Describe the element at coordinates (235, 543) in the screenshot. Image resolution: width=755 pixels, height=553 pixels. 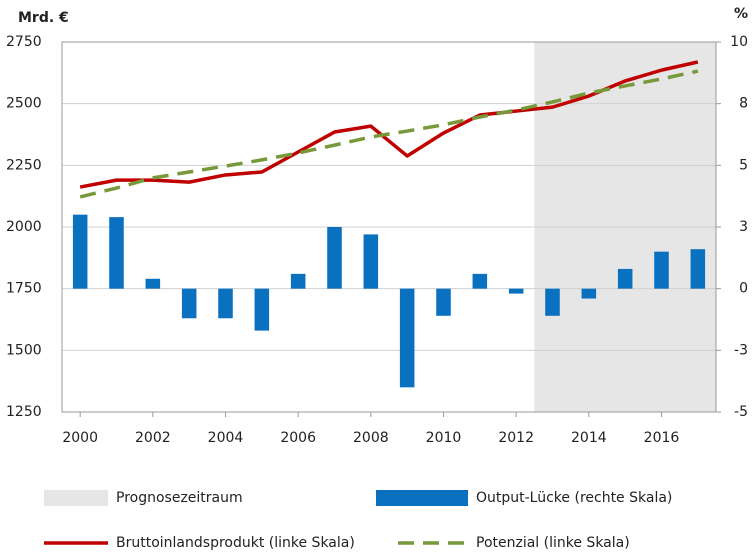
I see `legend-label: Bruttoinlandsprodukt (linke Skala)` at that location.